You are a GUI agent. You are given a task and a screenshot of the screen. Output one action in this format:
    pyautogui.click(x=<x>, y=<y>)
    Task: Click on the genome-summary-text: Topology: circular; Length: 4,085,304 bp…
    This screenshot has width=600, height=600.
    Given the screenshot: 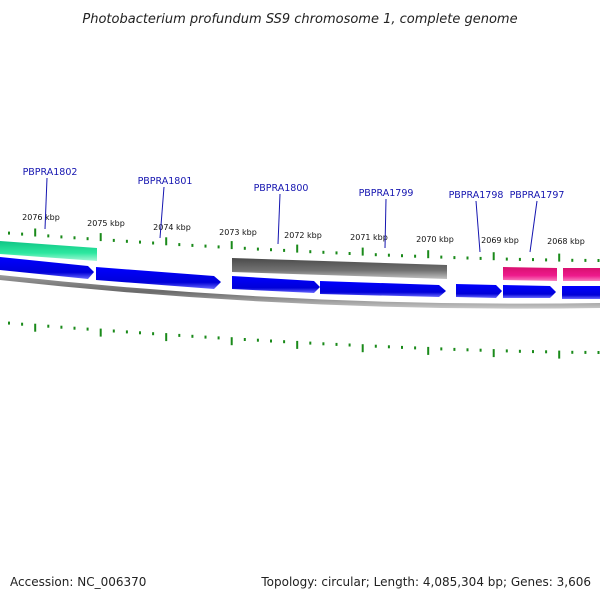 What is the action you would take?
    pyautogui.click(x=425, y=582)
    